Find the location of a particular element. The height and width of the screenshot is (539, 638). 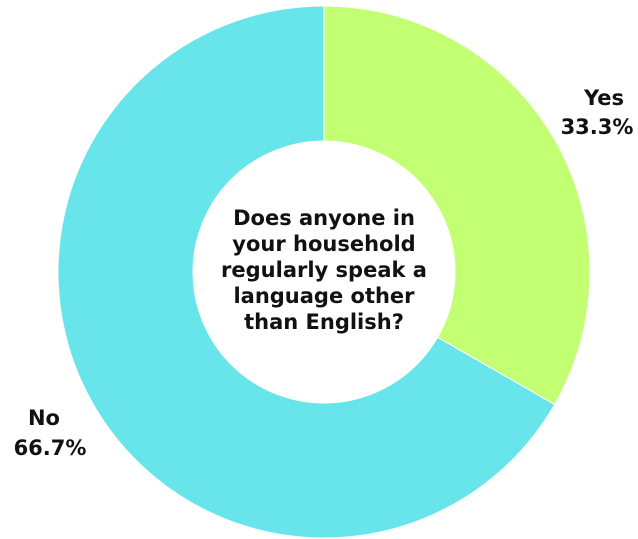

slice-label-no: No is located at coordinates (44, 418).